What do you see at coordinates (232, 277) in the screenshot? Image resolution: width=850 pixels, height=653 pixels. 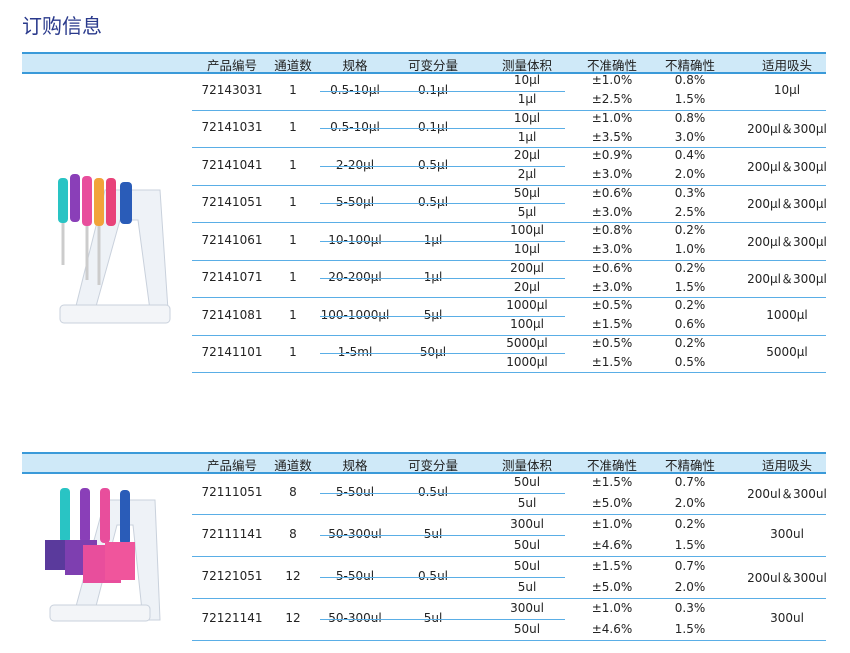 I see `cell-code: 72141071` at bounding box center [232, 277].